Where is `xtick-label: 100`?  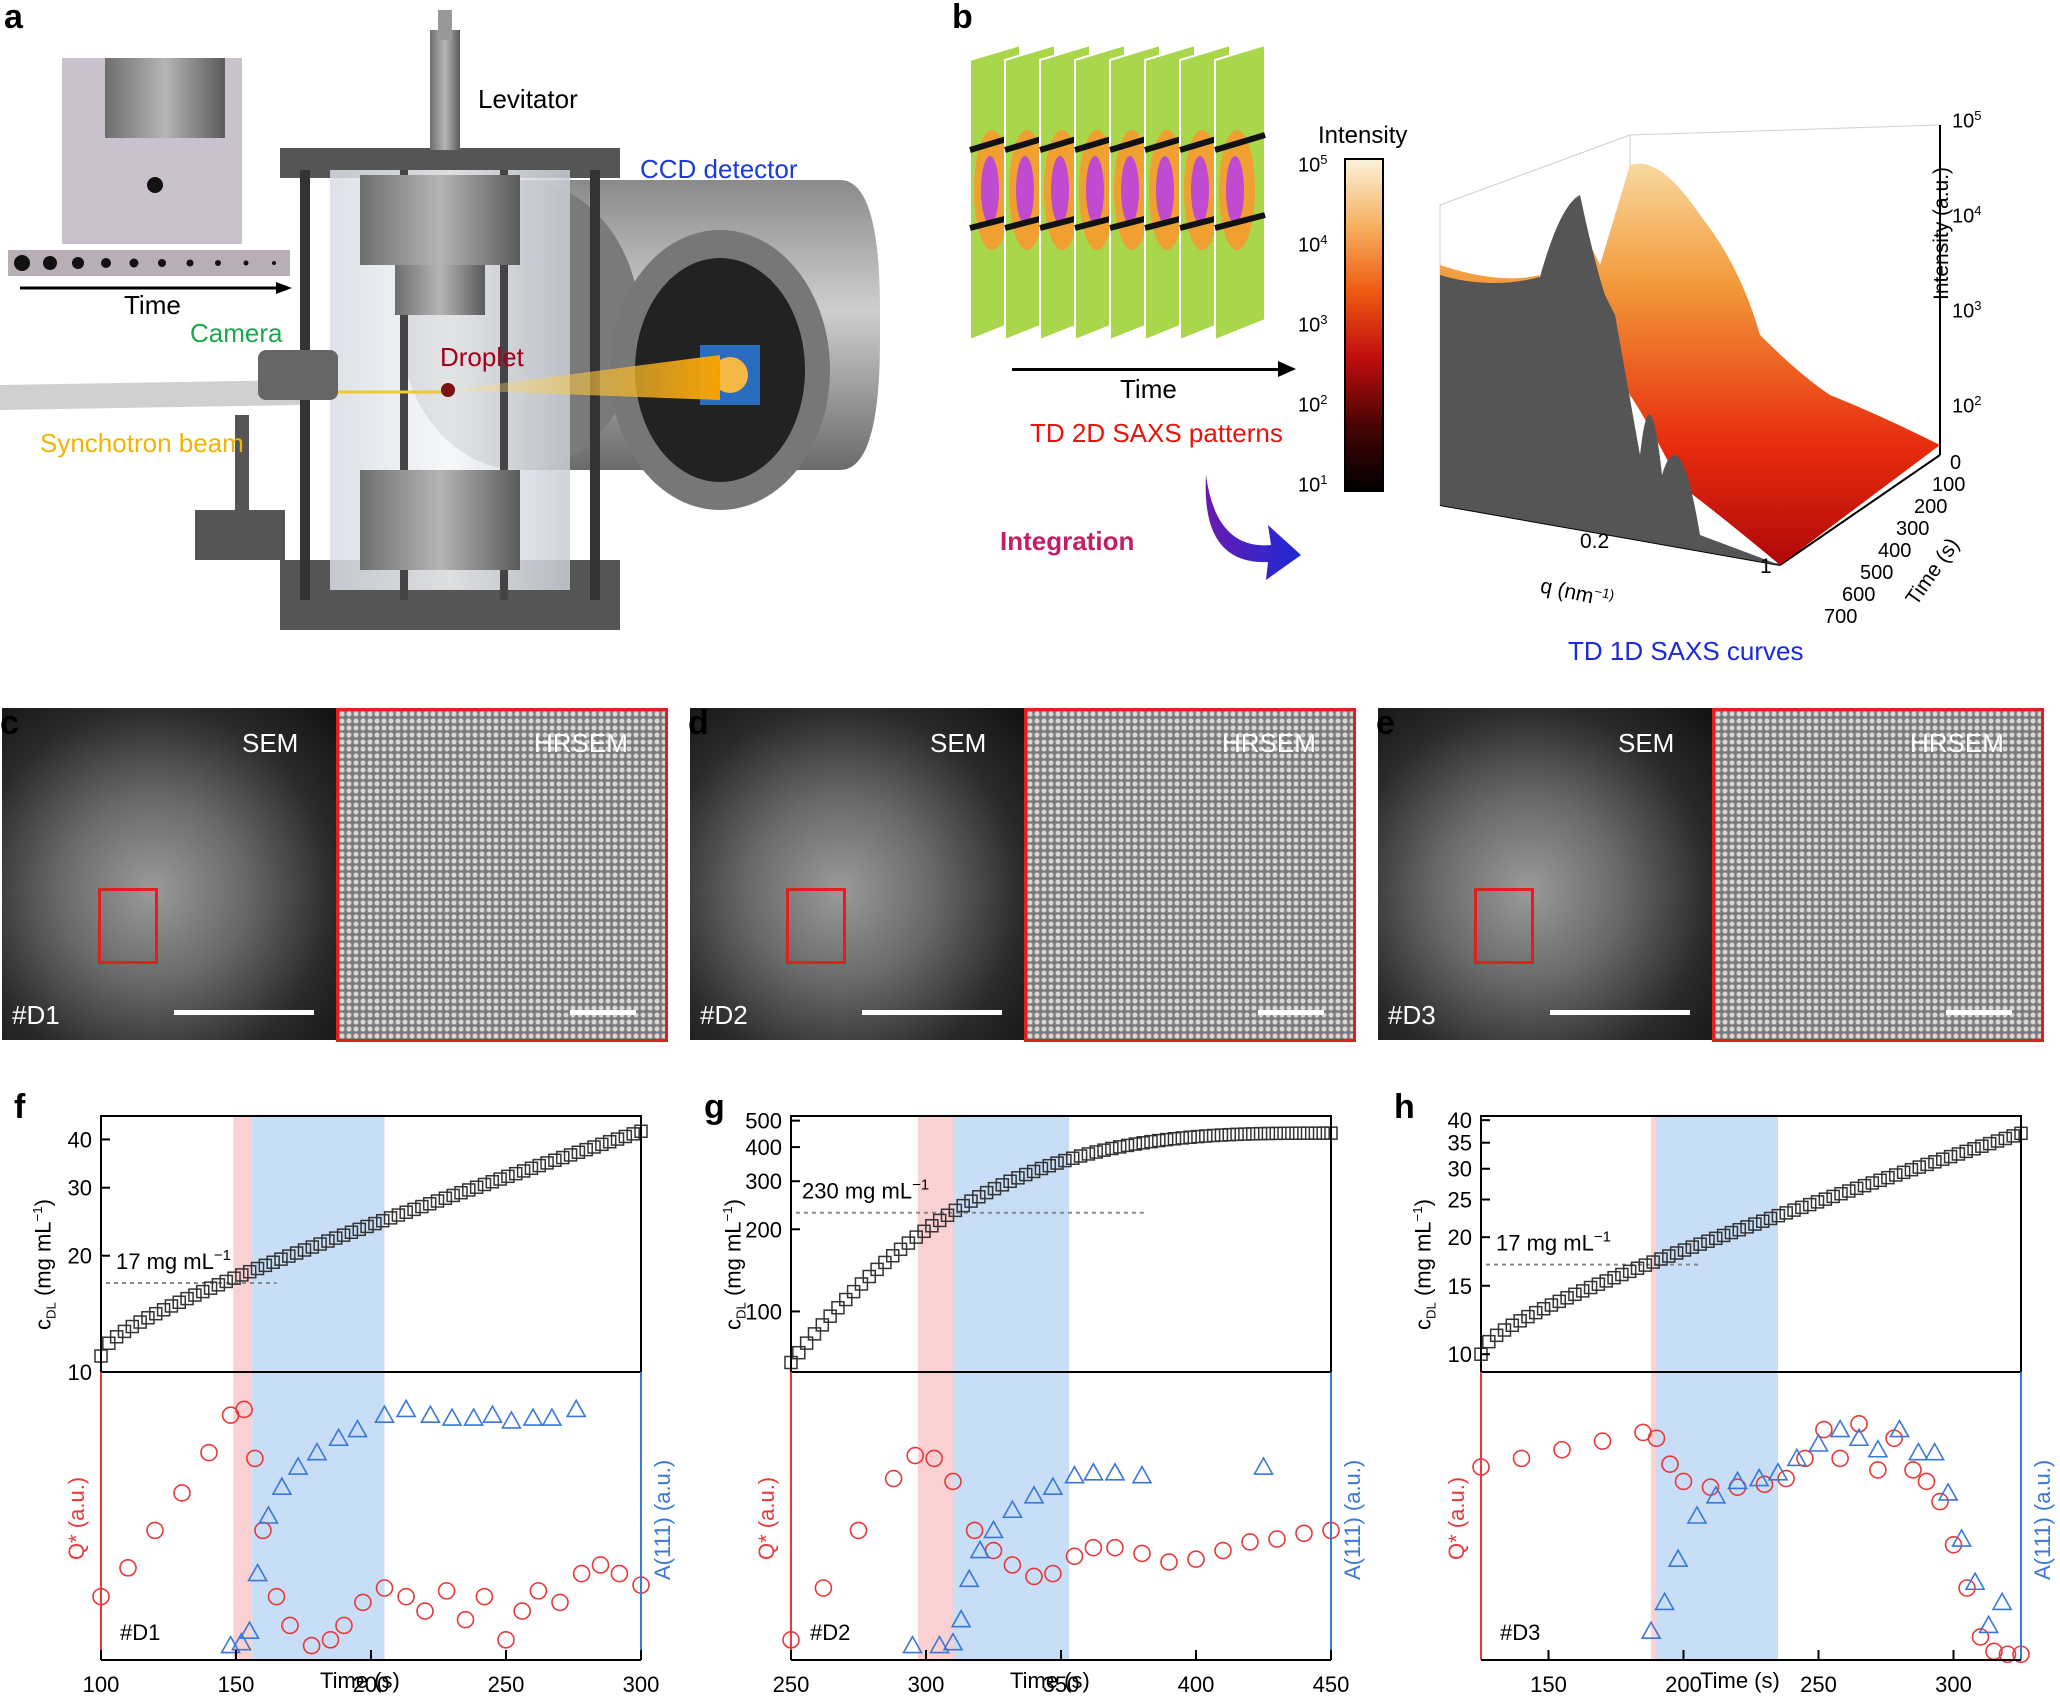
xtick-label: 100 is located at coordinates (101, 1684).